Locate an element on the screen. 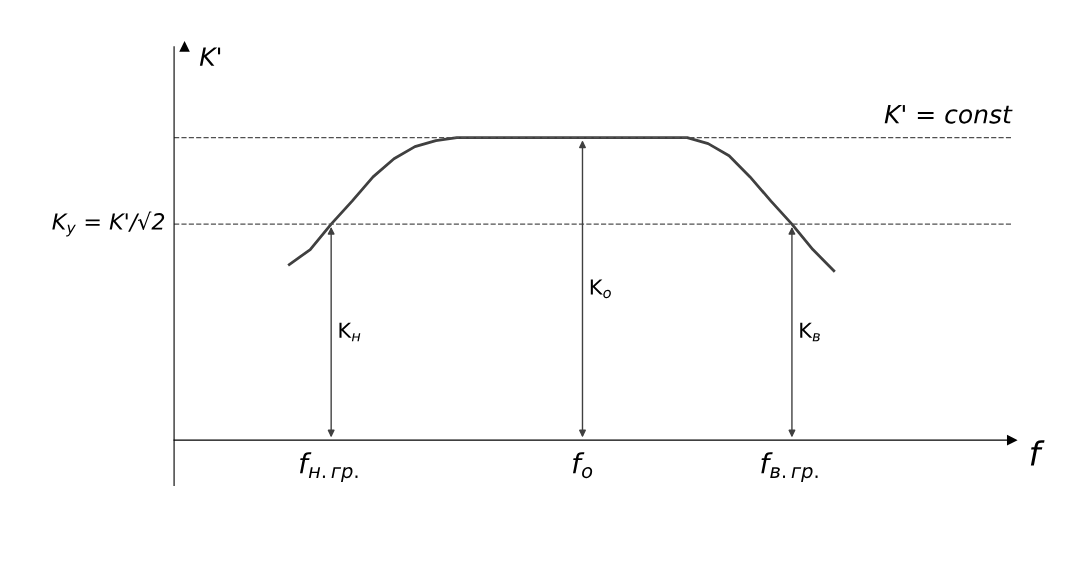 The image size is (1088, 585). ref-line-label: K$_{y}$ = K'/√2 is located at coordinates (108, 224).